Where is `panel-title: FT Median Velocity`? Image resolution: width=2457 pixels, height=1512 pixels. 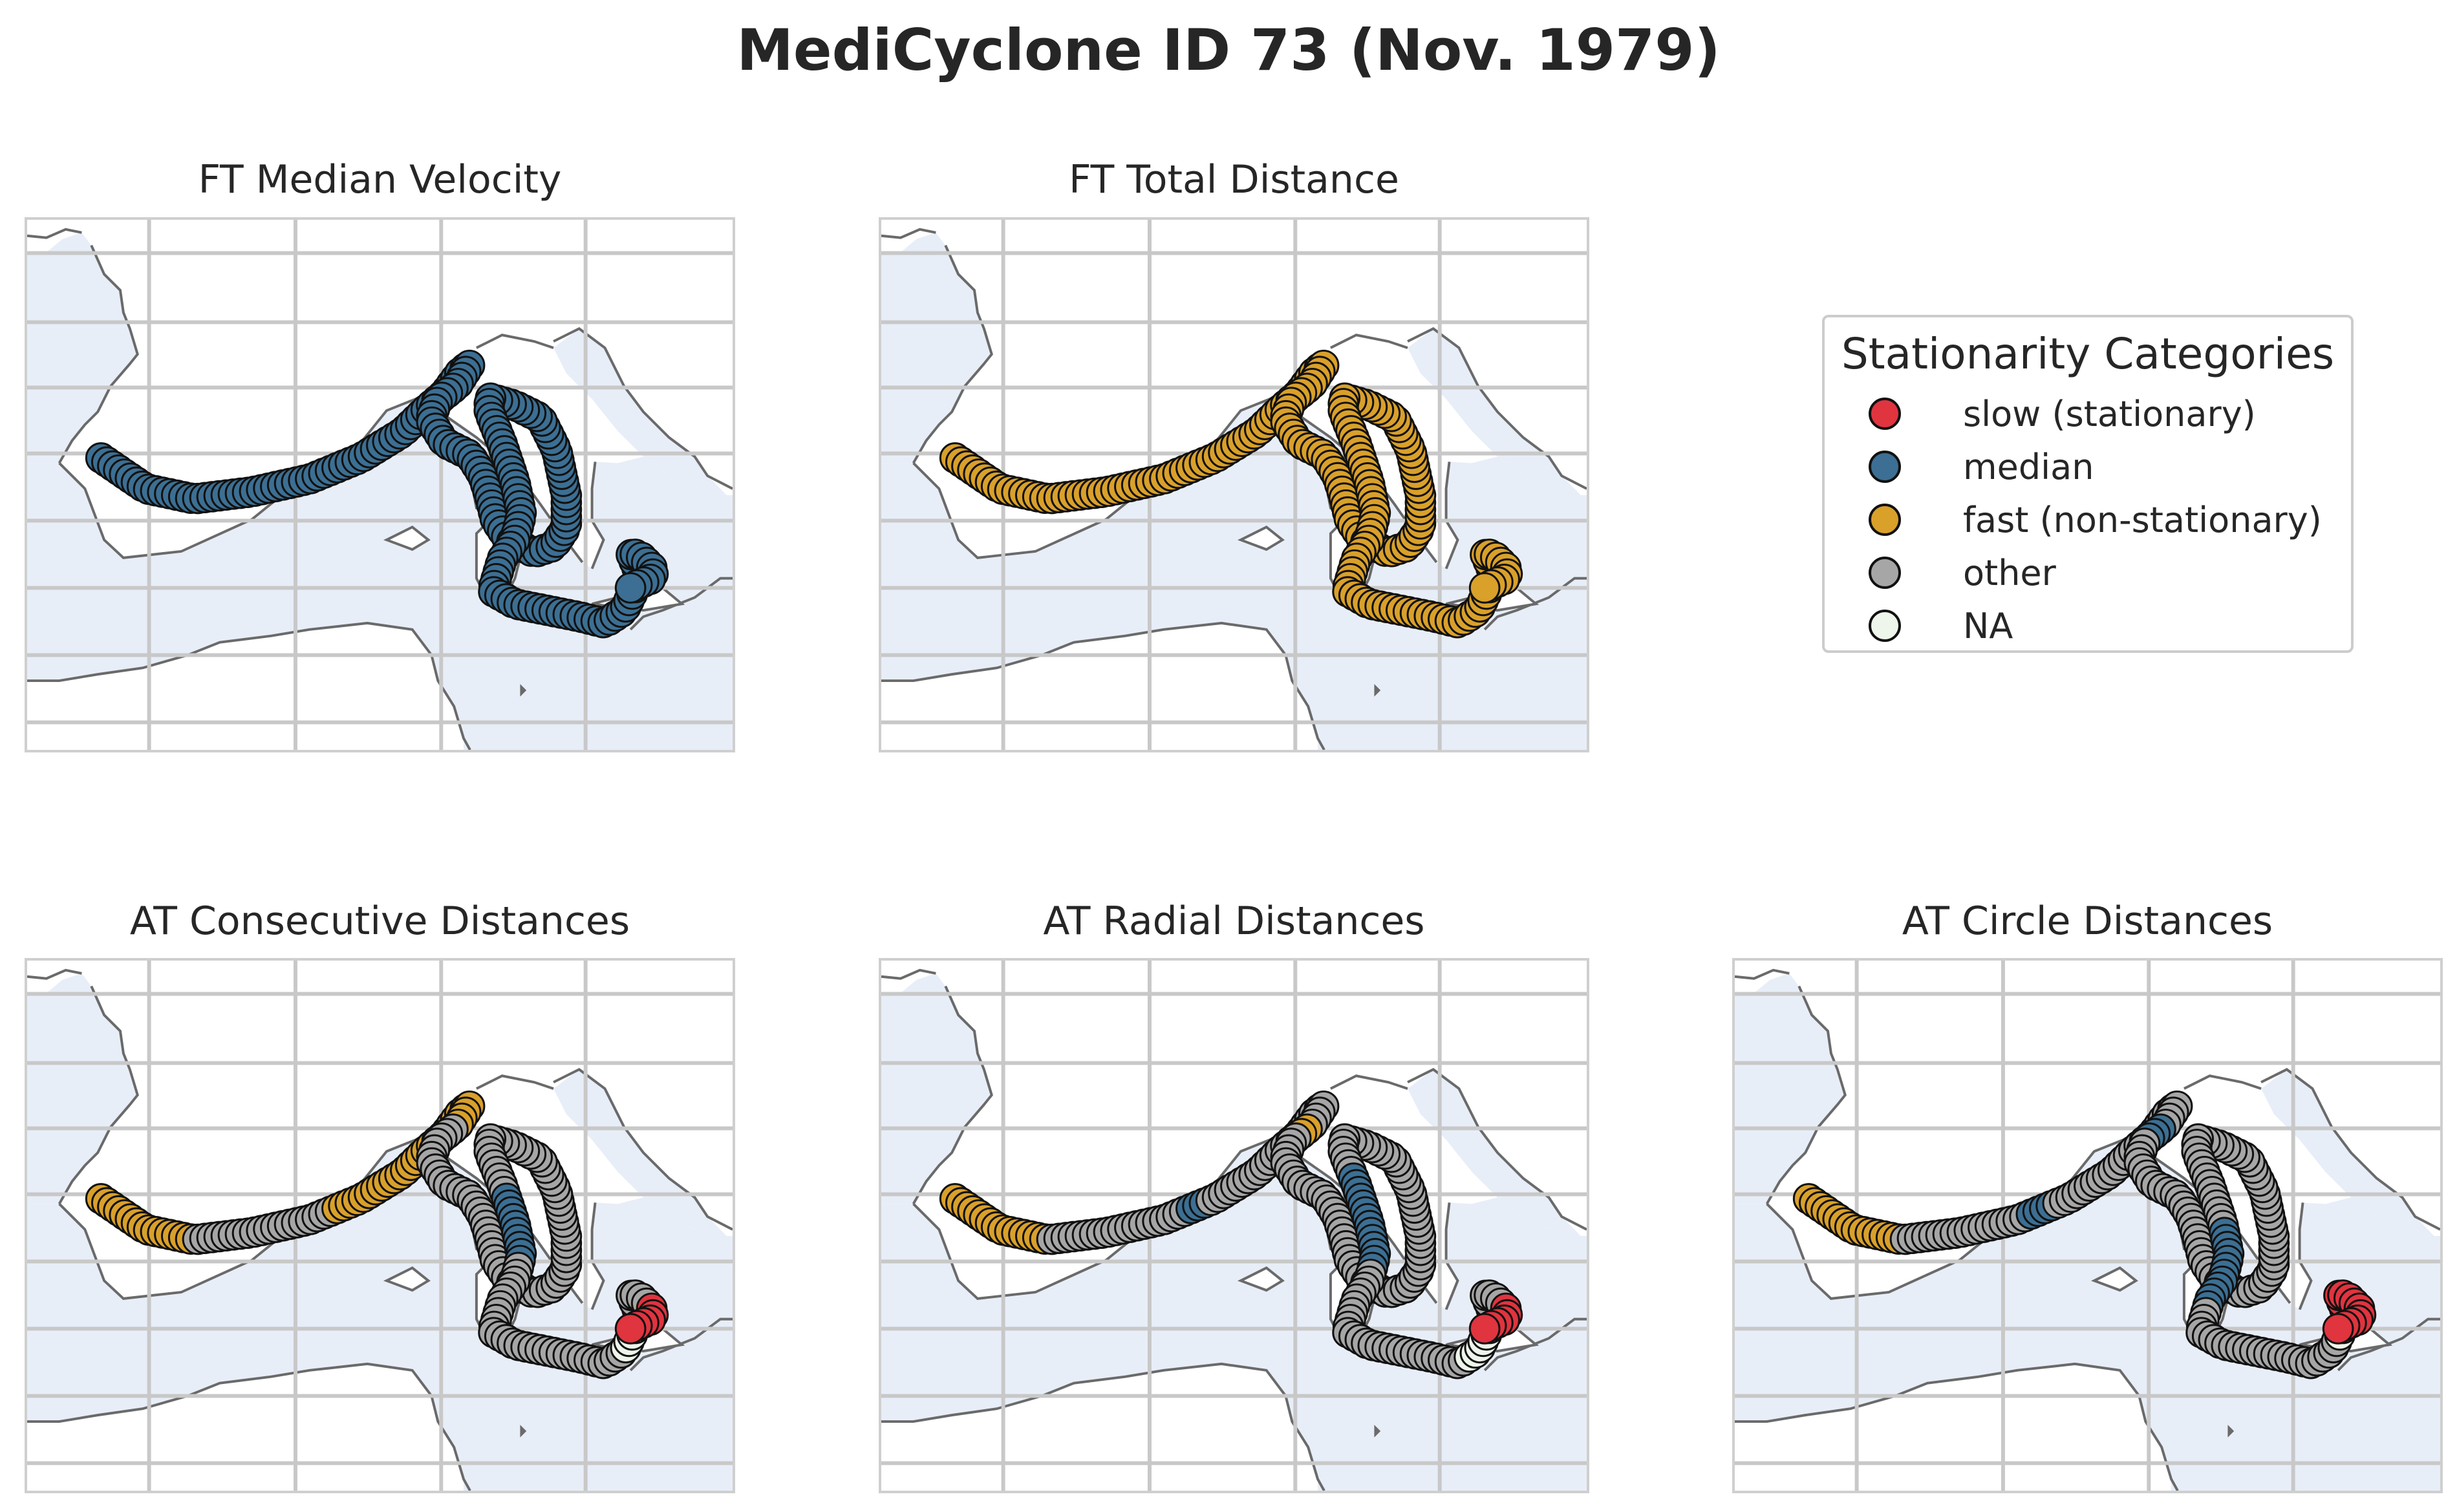 panel-title: FT Median Velocity is located at coordinates (380, 179).